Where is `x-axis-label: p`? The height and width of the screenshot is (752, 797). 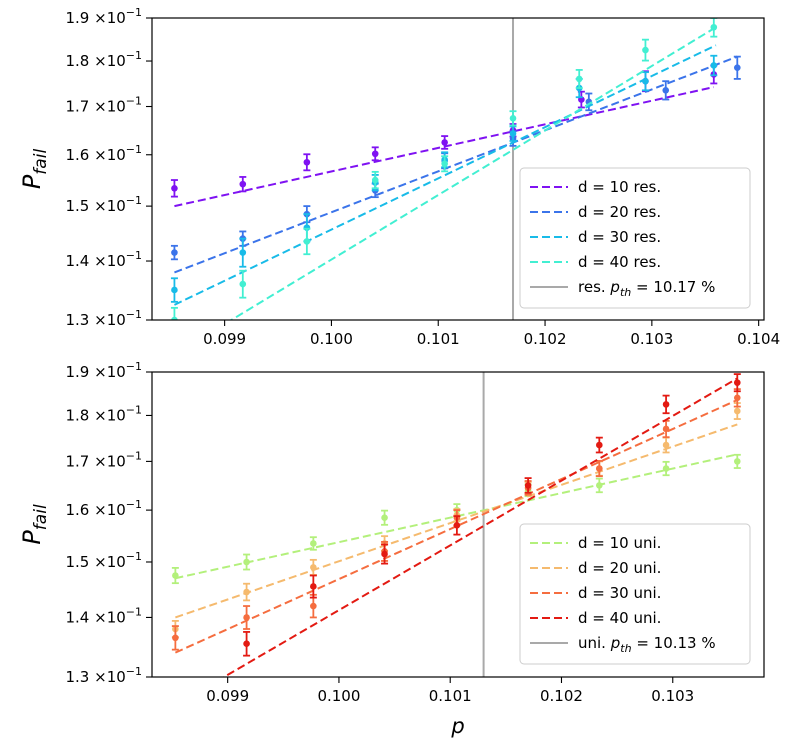
x-axis-label: p is located at coordinates (457, 726).